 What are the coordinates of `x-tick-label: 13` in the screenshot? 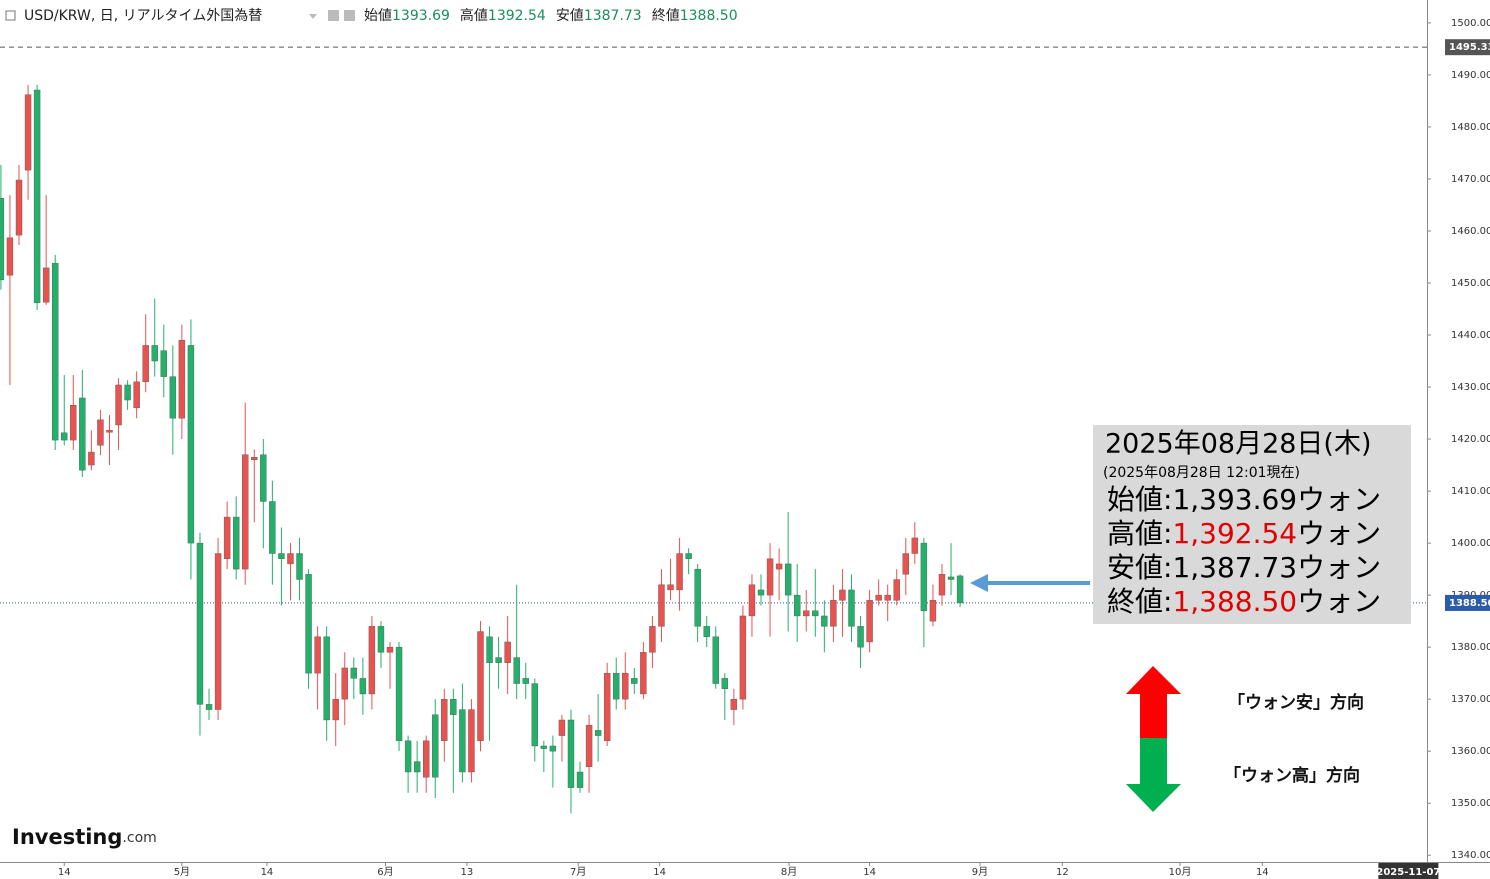 It's located at (467, 872).